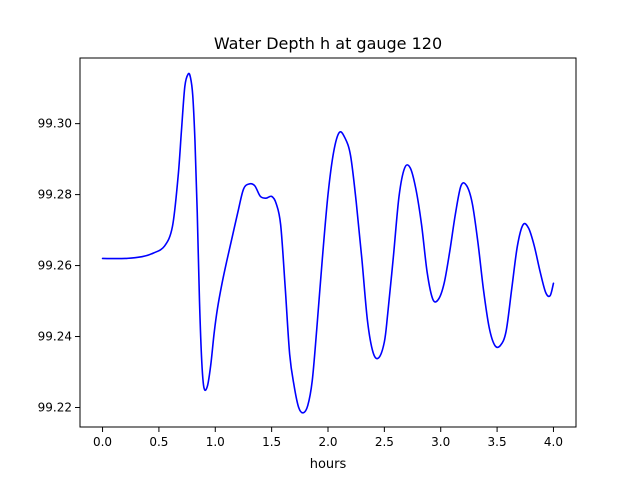 The height and width of the screenshot is (484, 640). I want to click on y-tick-label: 99.22, so click(55, 407).